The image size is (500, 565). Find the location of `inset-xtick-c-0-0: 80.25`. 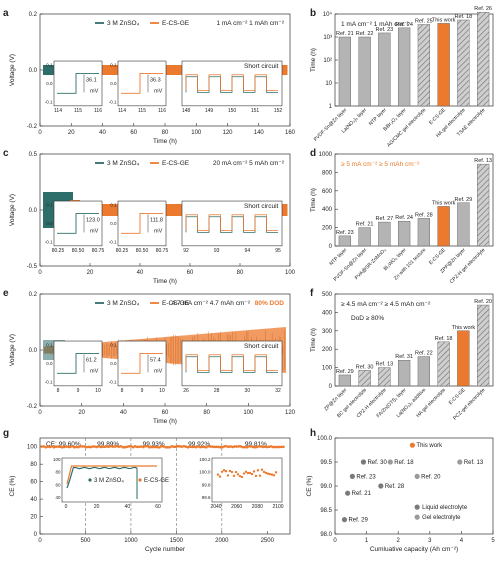

inset-xtick-c-0-0: 80.25 is located at coordinates (58, 251).